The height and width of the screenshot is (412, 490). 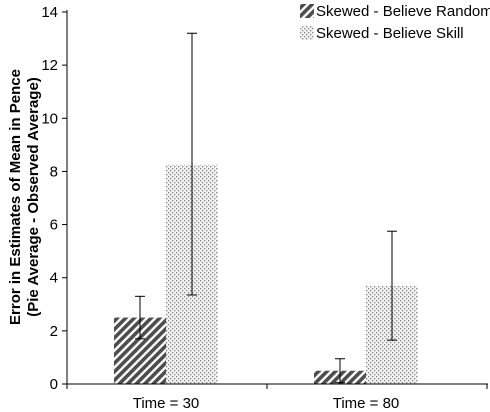 What do you see at coordinates (49, 118) in the screenshot?
I see `y-tick-label: 10` at bounding box center [49, 118].